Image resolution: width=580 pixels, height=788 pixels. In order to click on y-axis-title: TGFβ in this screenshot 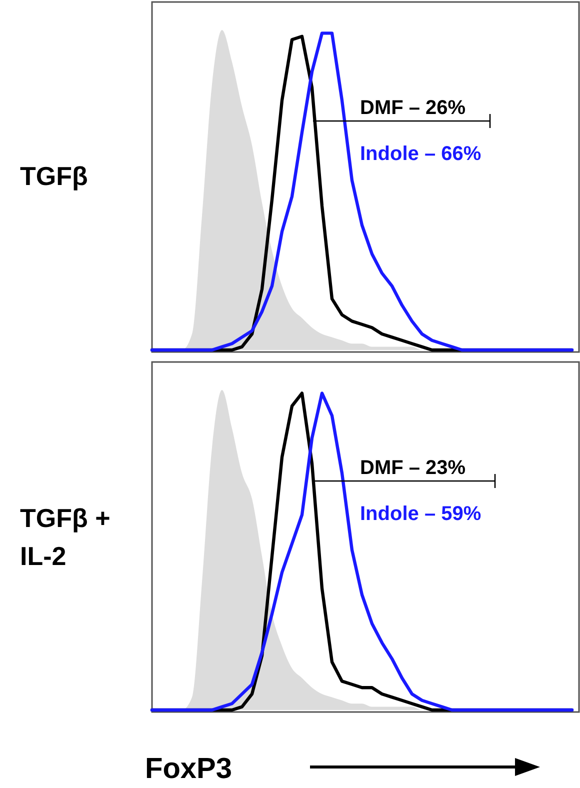, I will do `click(54, 176)`.